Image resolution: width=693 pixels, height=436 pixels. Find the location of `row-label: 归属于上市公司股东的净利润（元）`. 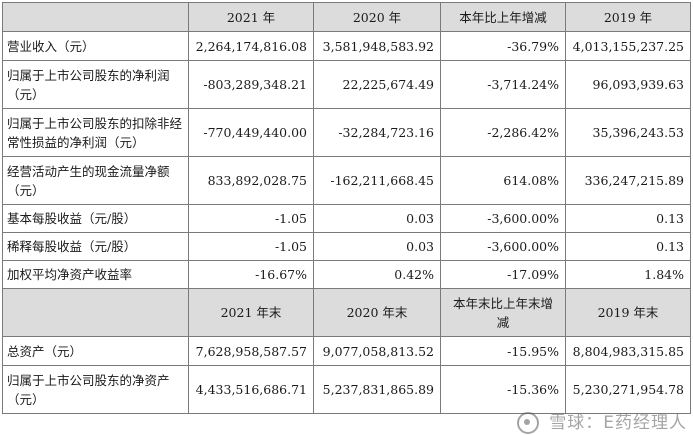

row-label: 归属于上市公司股东的净利润（元） is located at coordinates (95, 84).